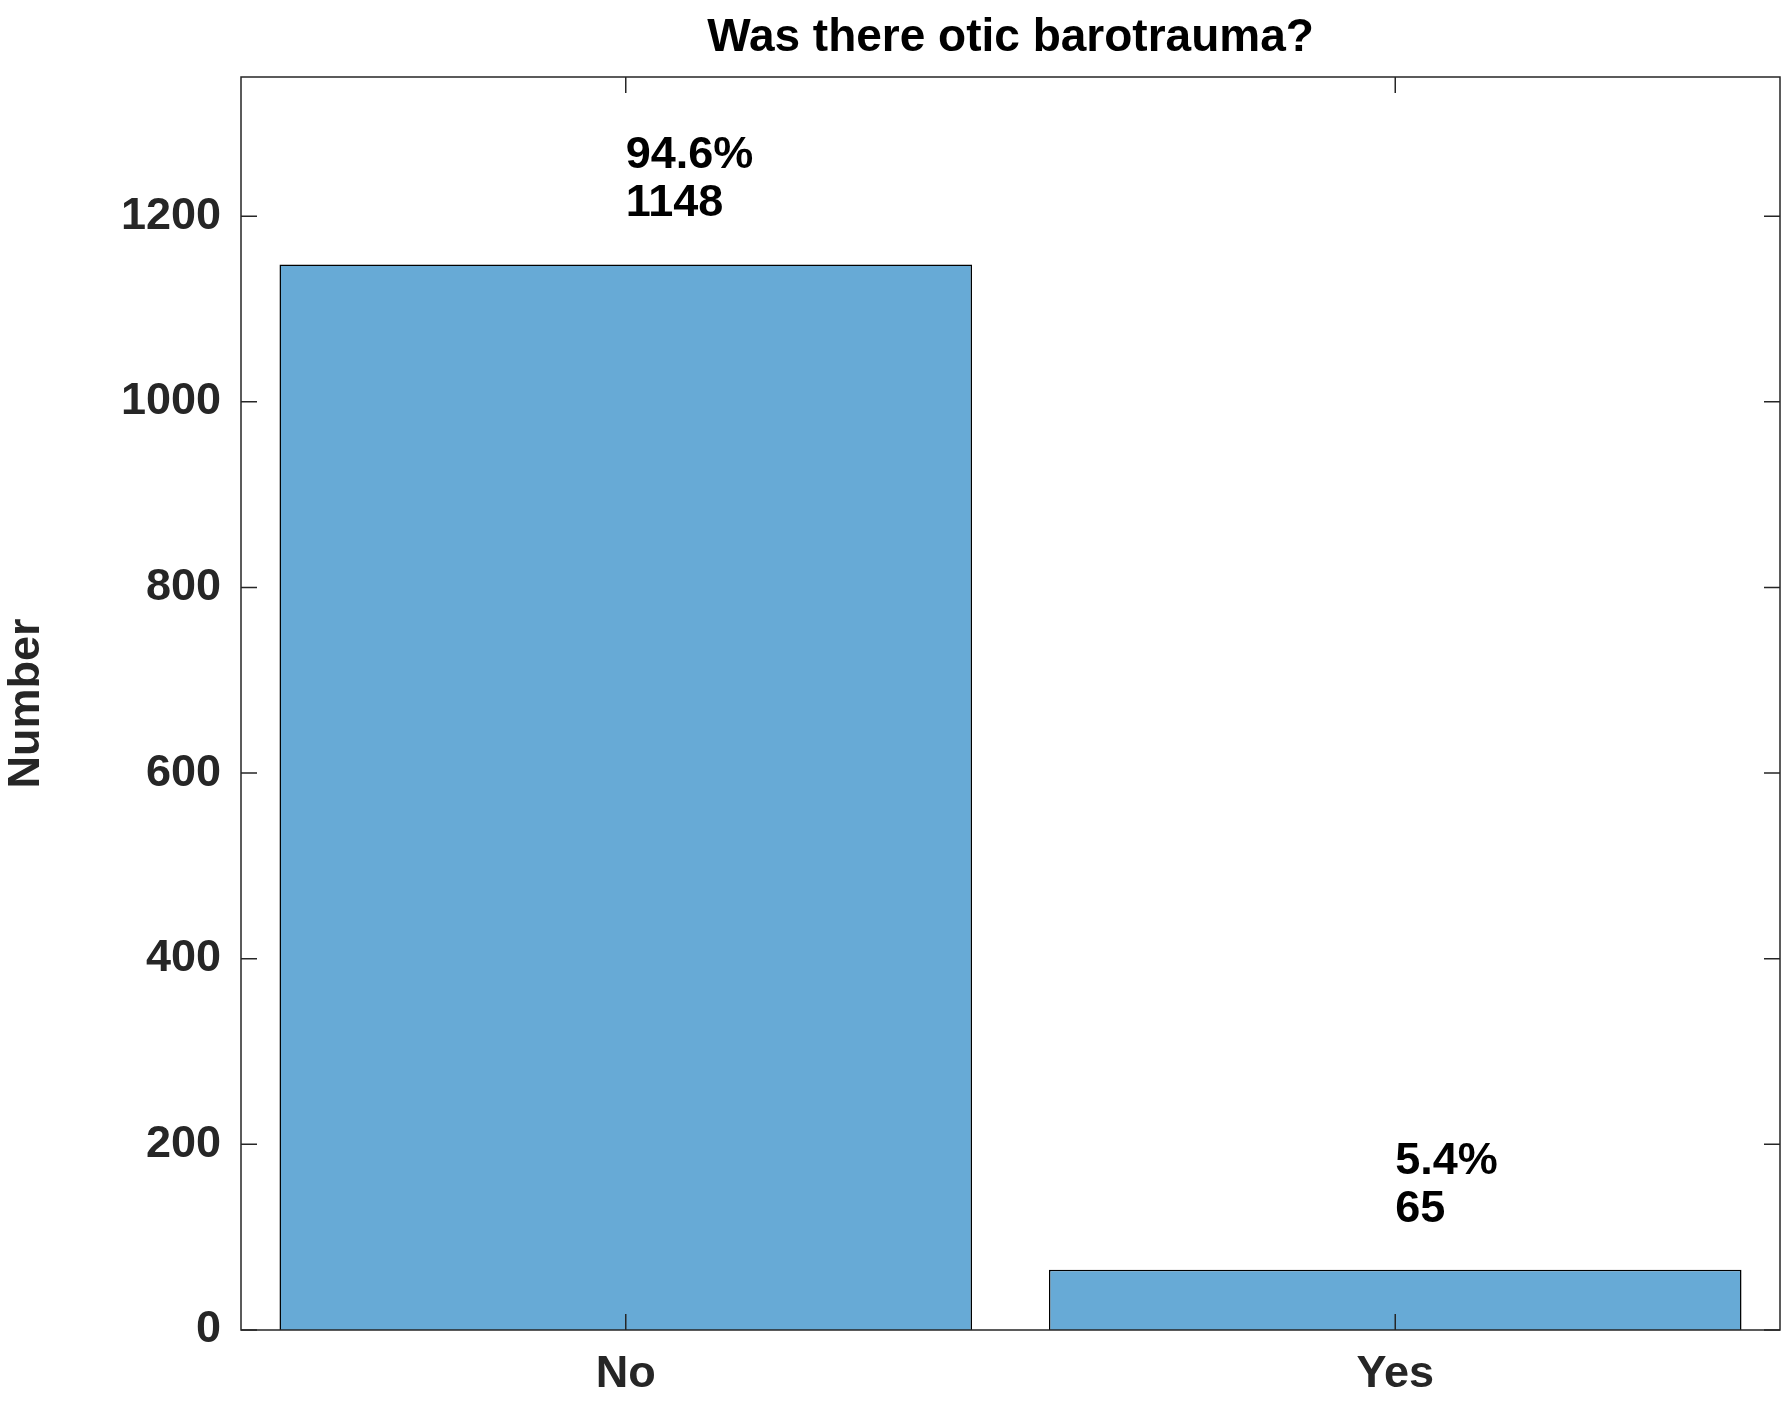  What do you see at coordinates (689, 177) in the screenshot?
I see `data-label: 94.6% 1148` at bounding box center [689, 177].